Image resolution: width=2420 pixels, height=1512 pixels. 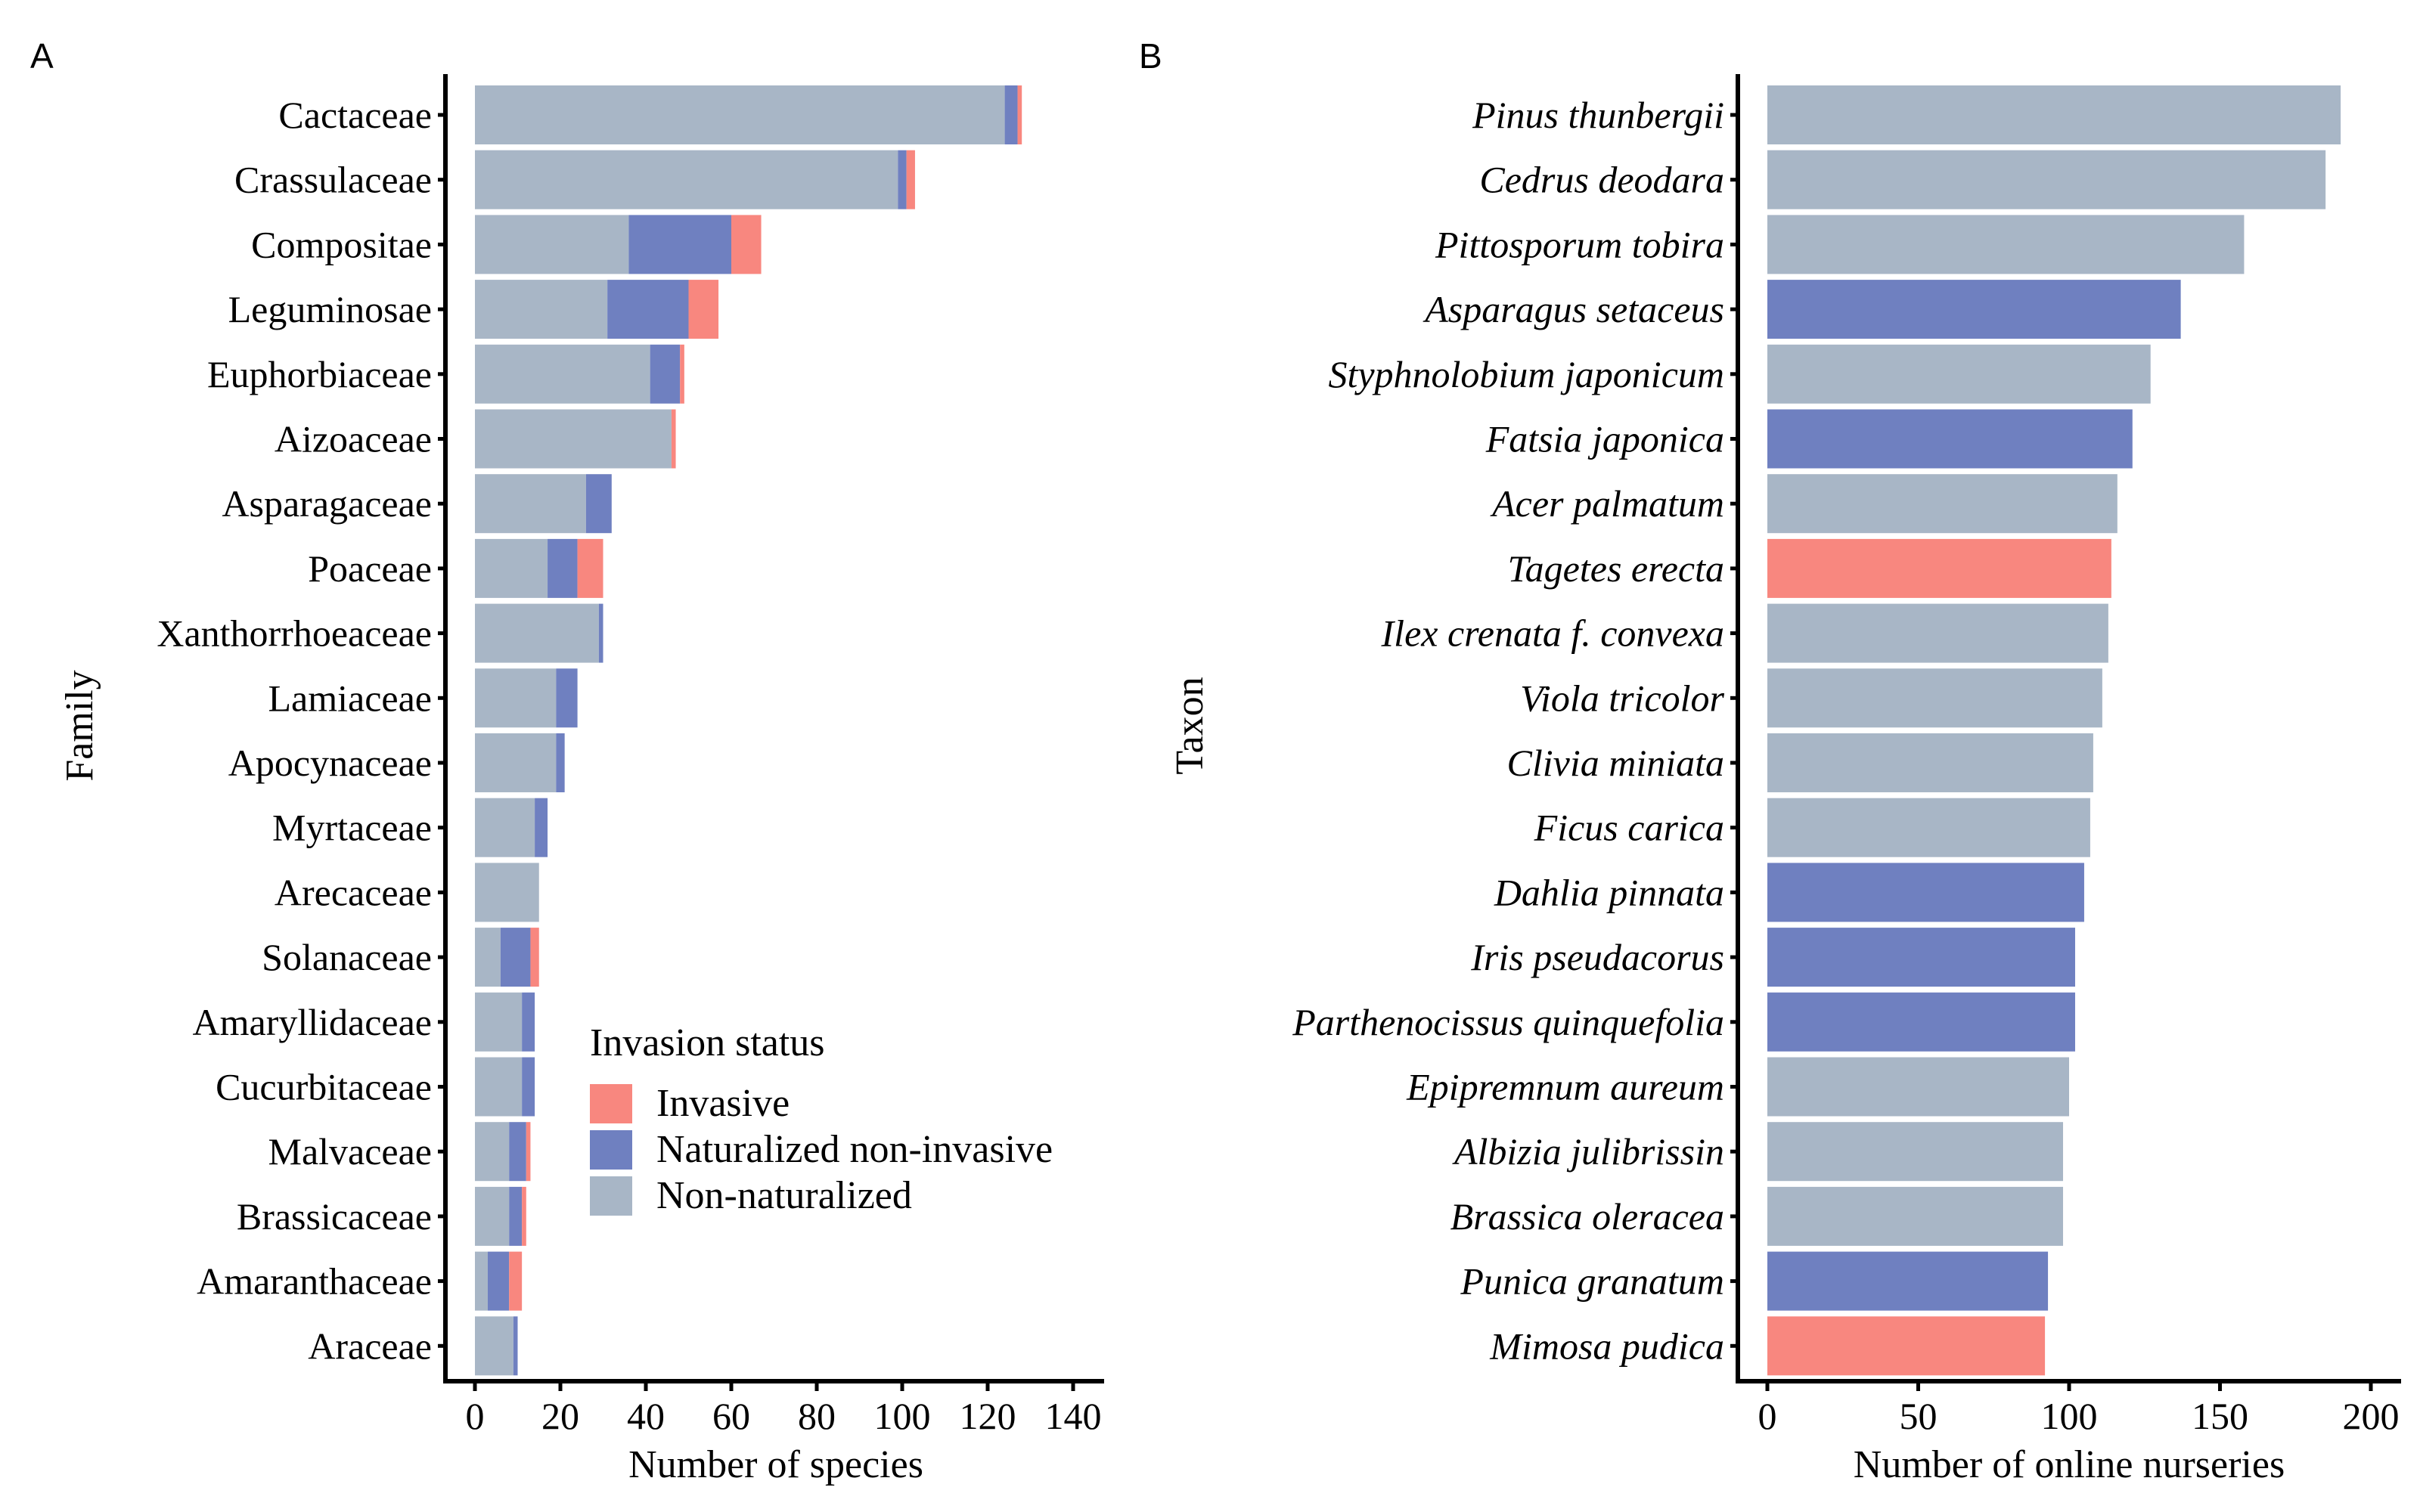 What do you see at coordinates (528, 1152) in the screenshot?
I see `bar-malvaceae-invasive` at bounding box center [528, 1152].